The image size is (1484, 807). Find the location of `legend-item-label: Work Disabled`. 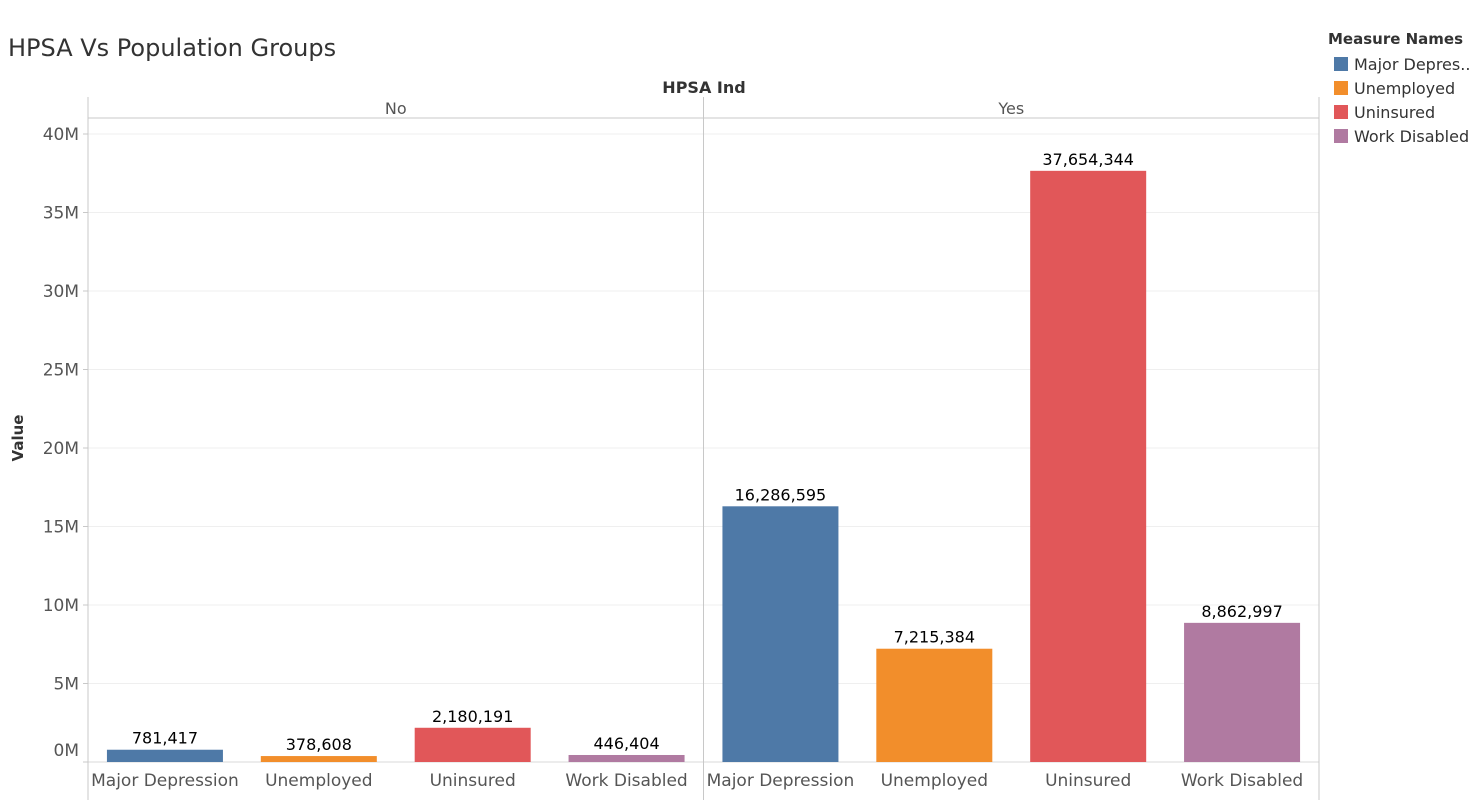

legend-item-label: Work Disabled is located at coordinates (1412, 136).